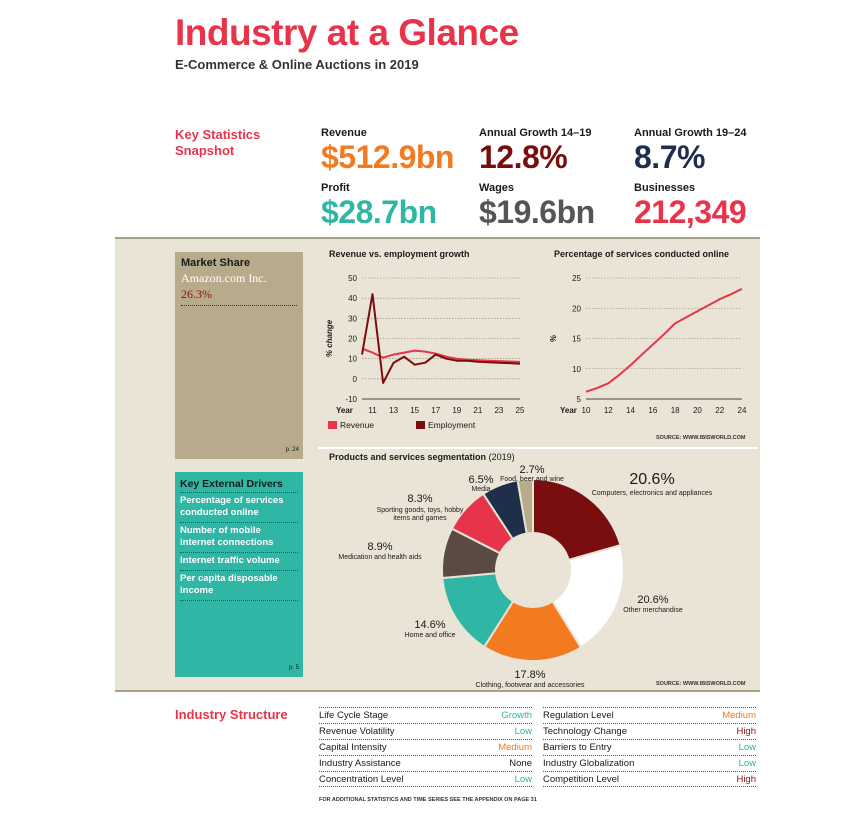 This screenshot has height=815, width=861. Describe the element at coordinates (480, 489) in the screenshot. I see `slice-category-label: Media` at that location.